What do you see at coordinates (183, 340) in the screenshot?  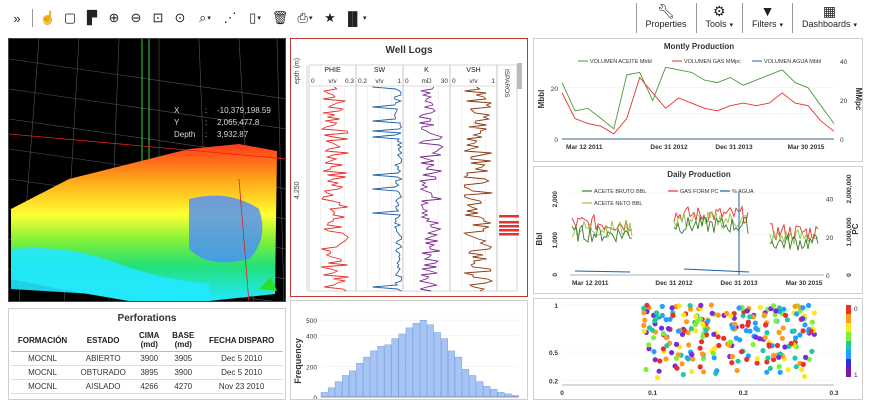 I see `col-base: BASE (md)` at bounding box center [183, 340].